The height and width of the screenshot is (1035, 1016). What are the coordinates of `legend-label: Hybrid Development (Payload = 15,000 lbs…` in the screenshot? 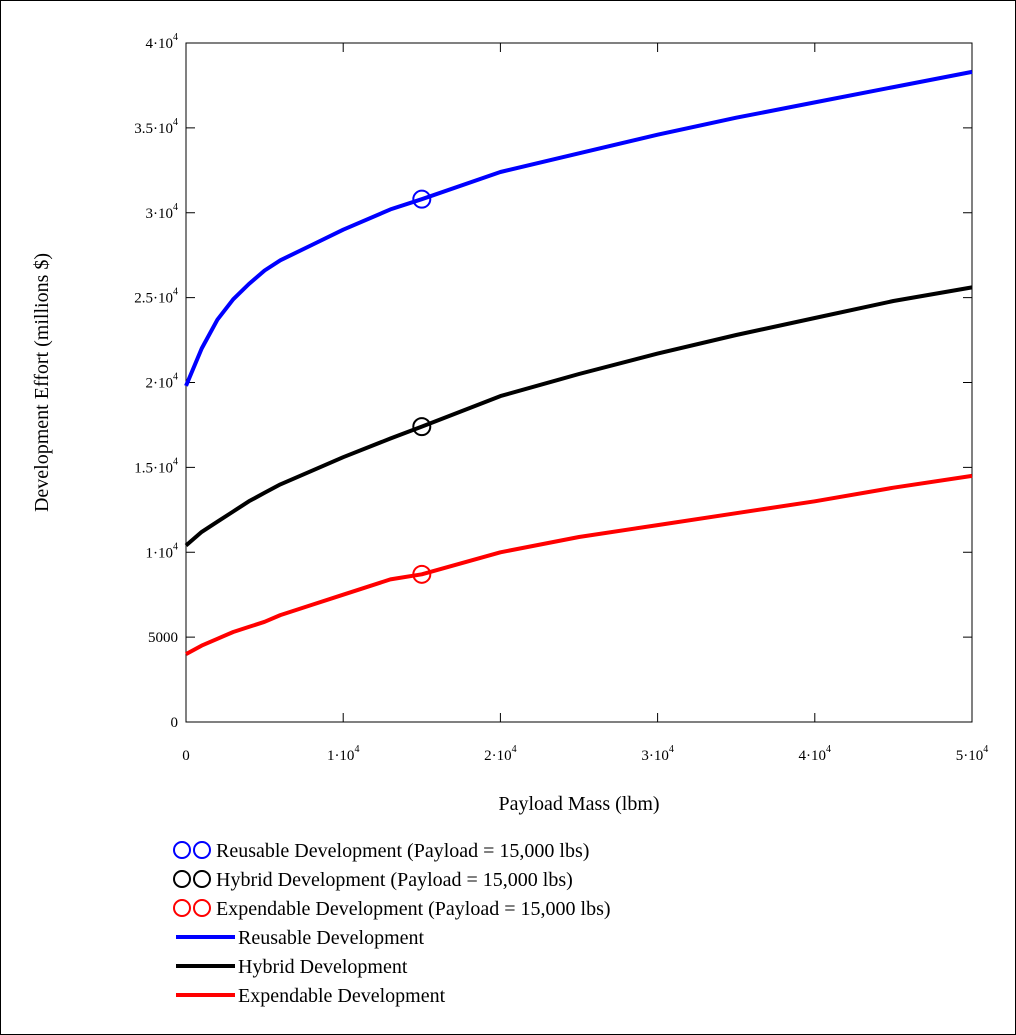 It's located at (394, 880).